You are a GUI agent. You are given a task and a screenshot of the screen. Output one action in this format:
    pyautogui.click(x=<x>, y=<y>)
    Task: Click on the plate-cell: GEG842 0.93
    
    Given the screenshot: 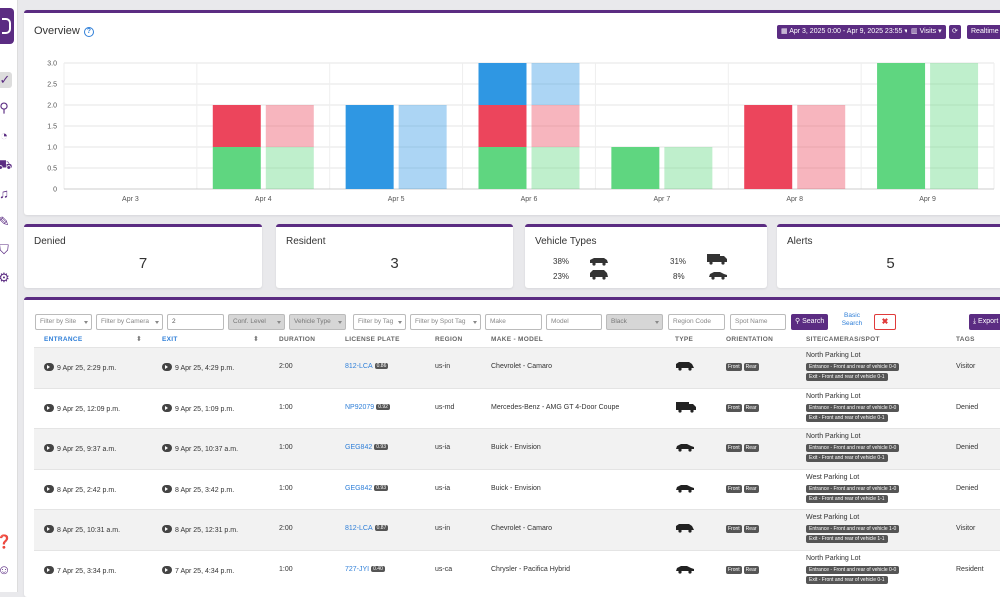 What is the action you would take?
    pyautogui.click(x=366, y=447)
    